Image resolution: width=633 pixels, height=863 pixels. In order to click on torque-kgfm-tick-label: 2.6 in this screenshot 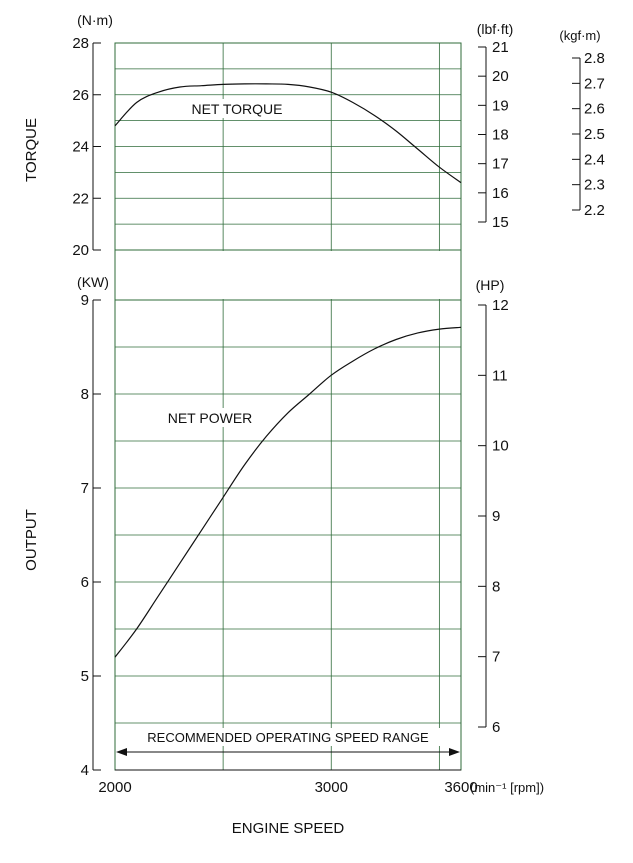, I will do `click(594, 109)`.